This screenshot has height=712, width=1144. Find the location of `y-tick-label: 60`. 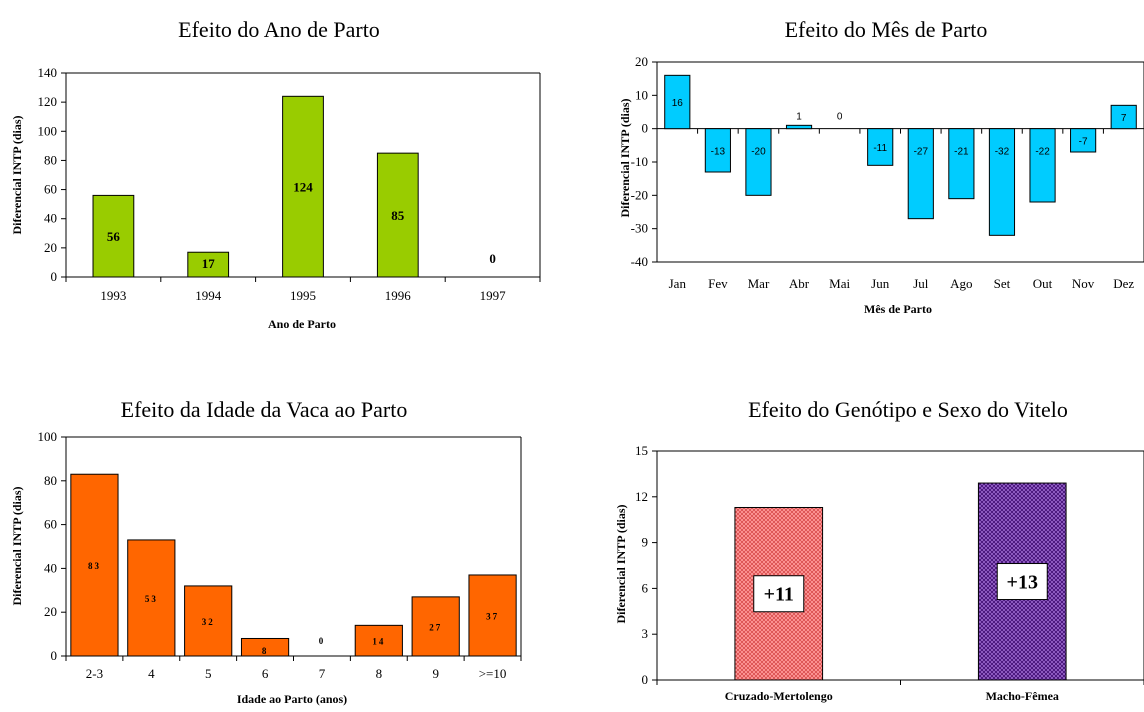

y-tick-label: 60 is located at coordinates (50, 524).